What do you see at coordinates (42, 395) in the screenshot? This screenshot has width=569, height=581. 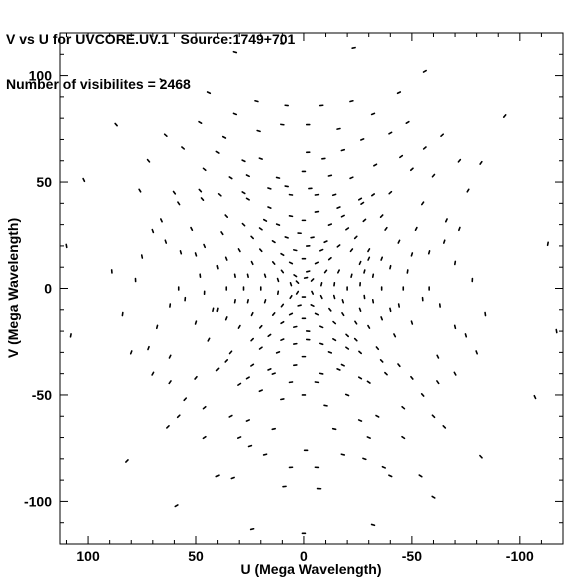 I see `y-tick-label: -50` at bounding box center [42, 395].